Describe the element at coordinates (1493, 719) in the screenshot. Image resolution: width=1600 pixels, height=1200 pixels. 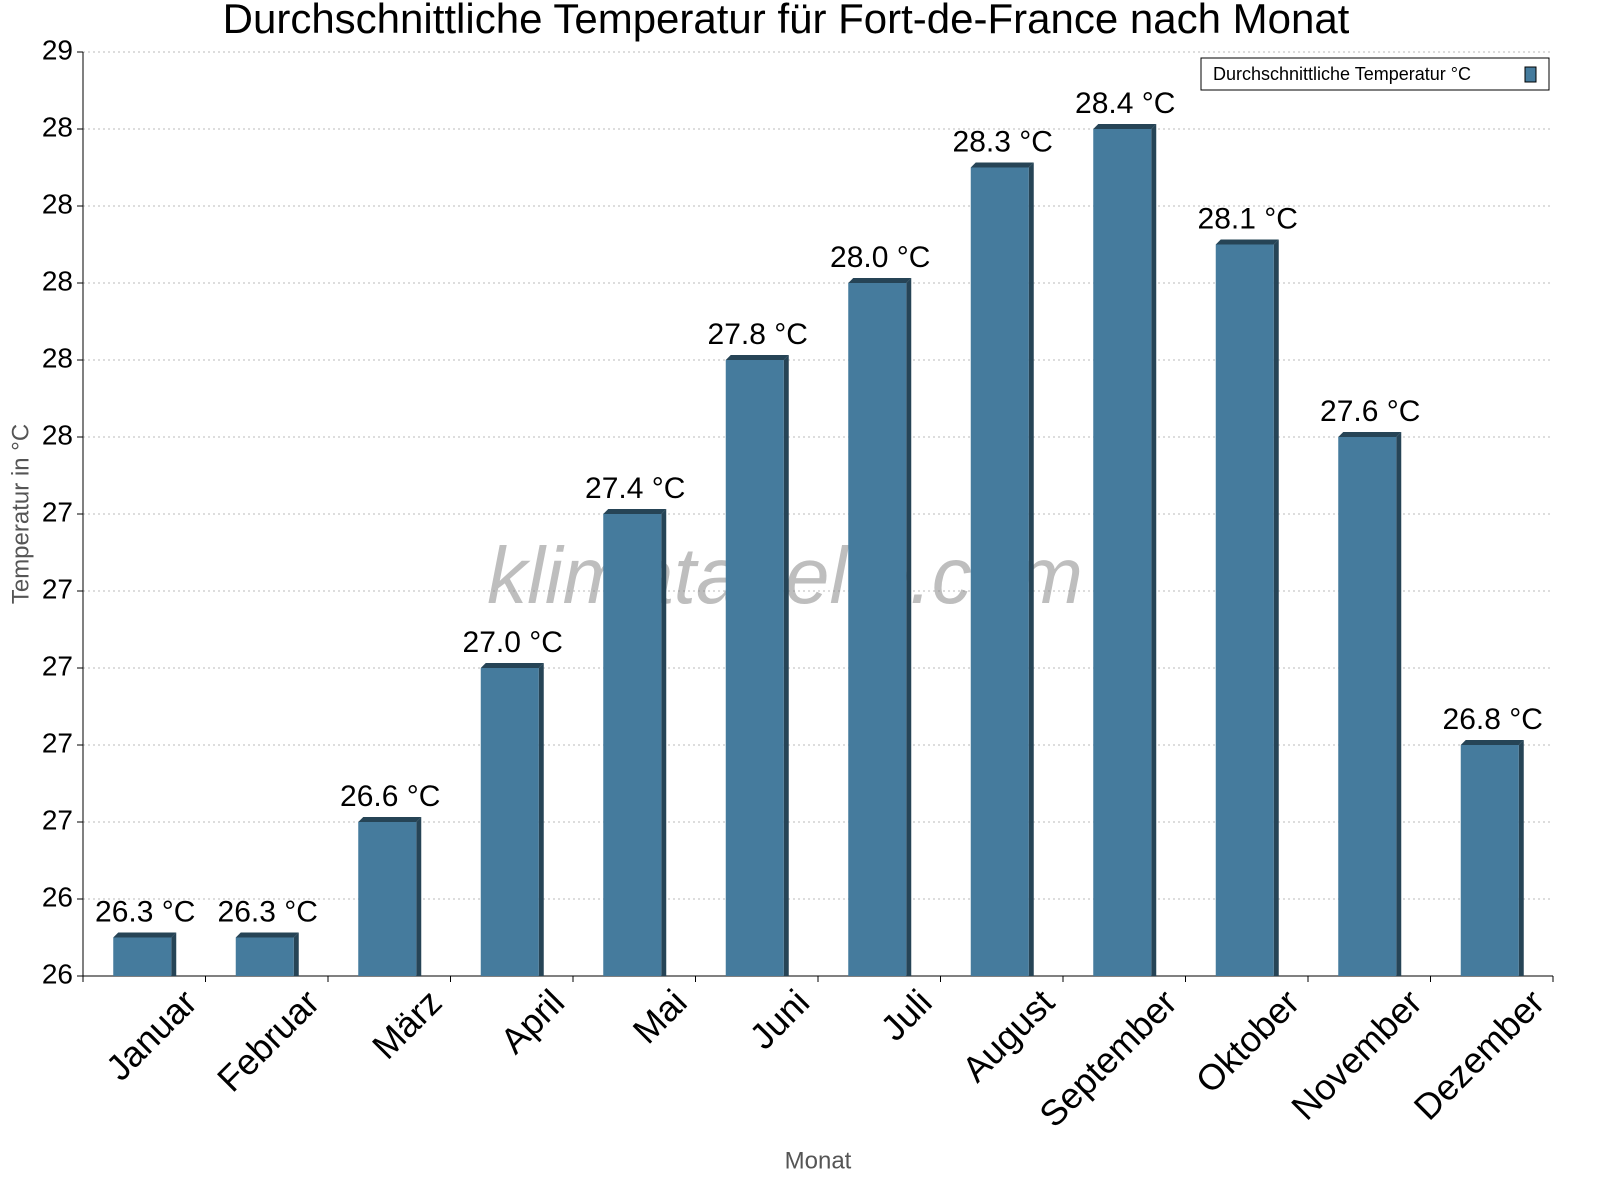
I see `data-label: 26.8 °C` at that location.